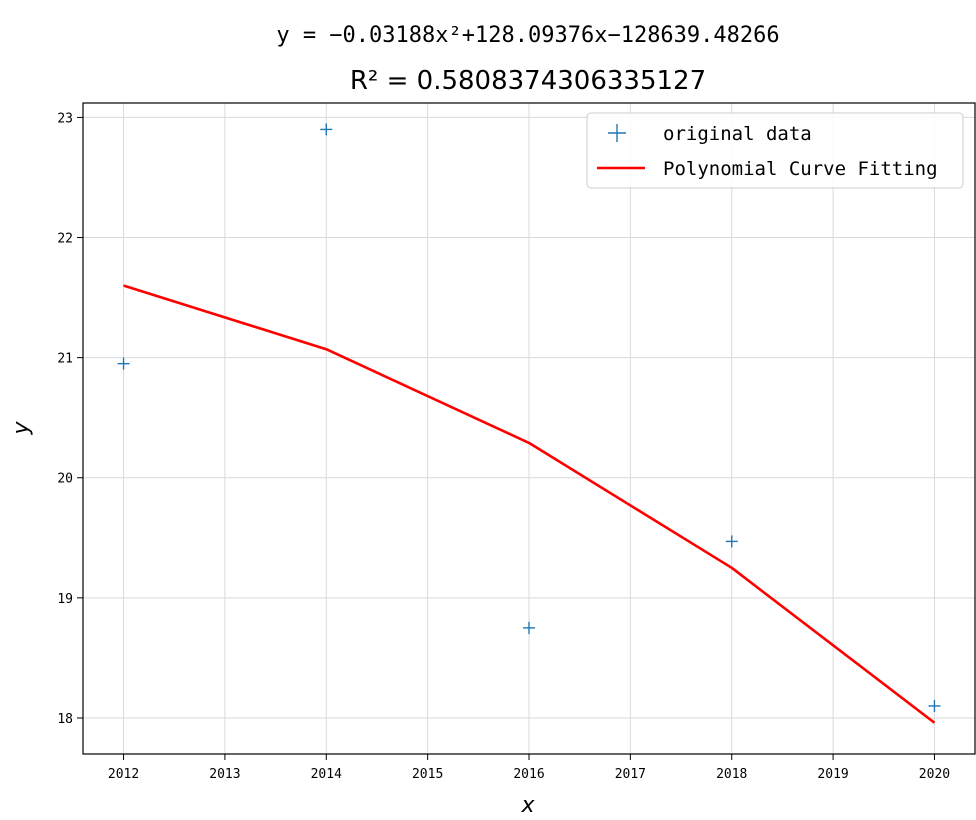  I want to click on x-tick-label: 2018, so click(731, 774).